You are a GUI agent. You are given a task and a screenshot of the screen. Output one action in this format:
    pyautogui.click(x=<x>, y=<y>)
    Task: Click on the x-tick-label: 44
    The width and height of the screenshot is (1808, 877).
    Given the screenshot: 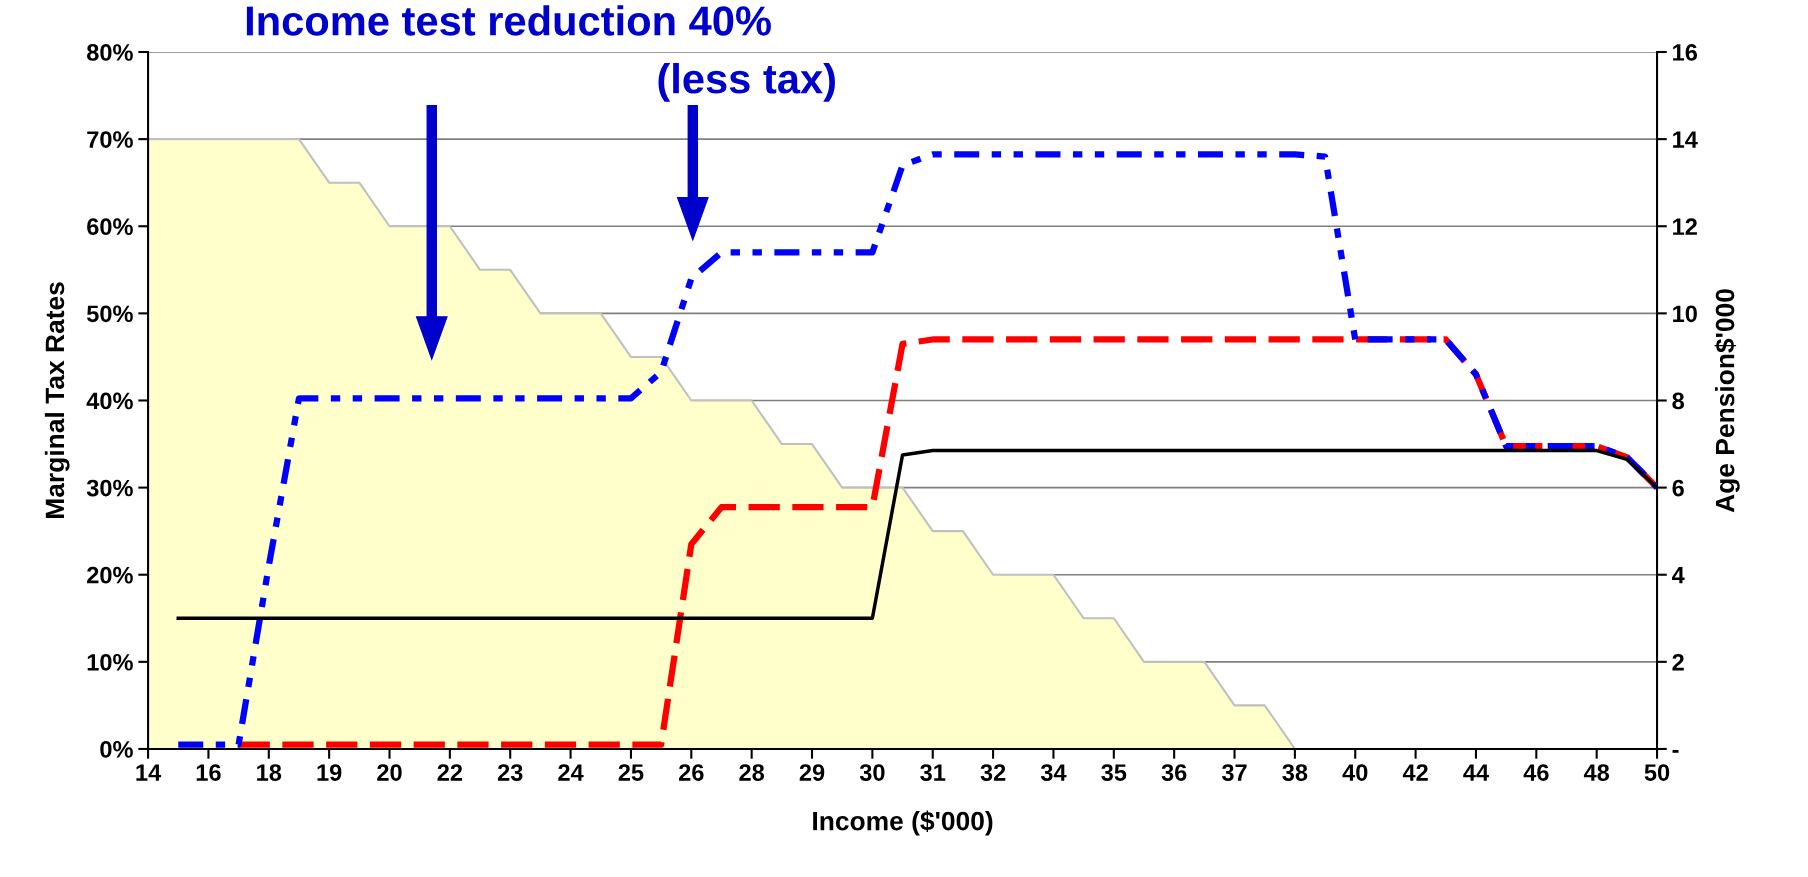 What is the action you would take?
    pyautogui.click(x=1476, y=772)
    